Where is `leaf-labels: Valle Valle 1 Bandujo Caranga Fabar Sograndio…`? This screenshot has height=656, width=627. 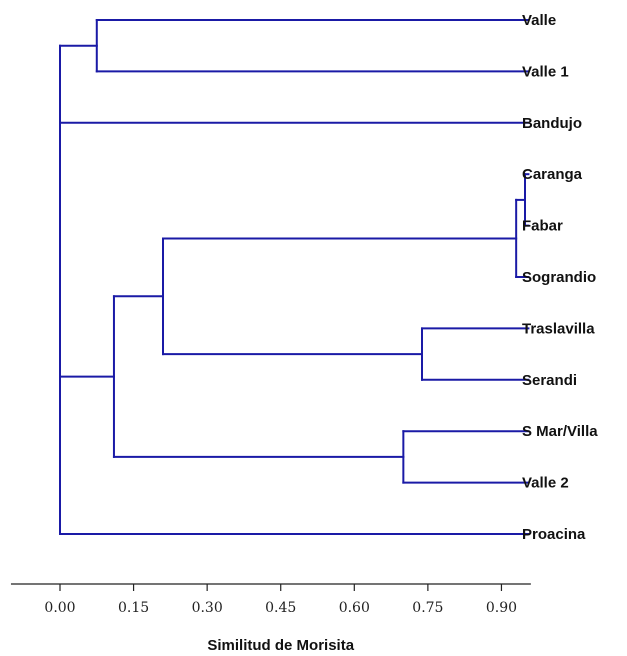 leaf-labels: Valle Valle 1 Bandujo Caranga Fabar Sograndio… is located at coordinates (560, 277).